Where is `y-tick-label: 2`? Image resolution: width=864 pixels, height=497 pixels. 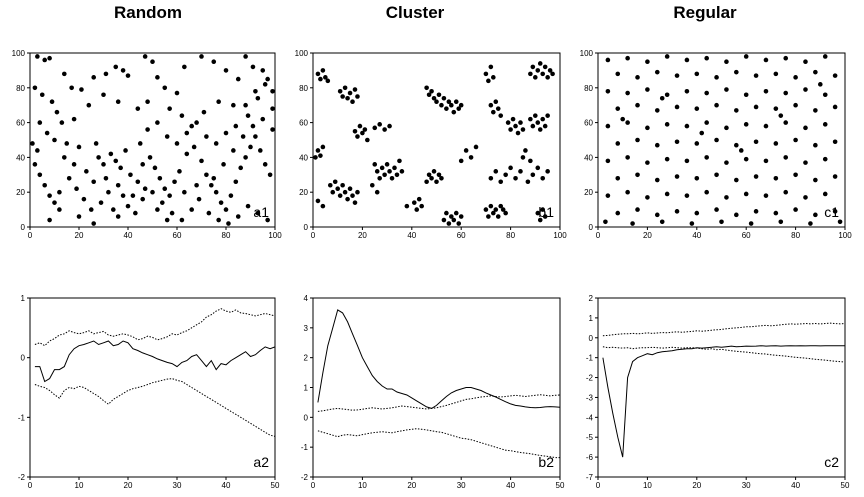
y-tick-label: 2 is located at coordinates (591, 298).